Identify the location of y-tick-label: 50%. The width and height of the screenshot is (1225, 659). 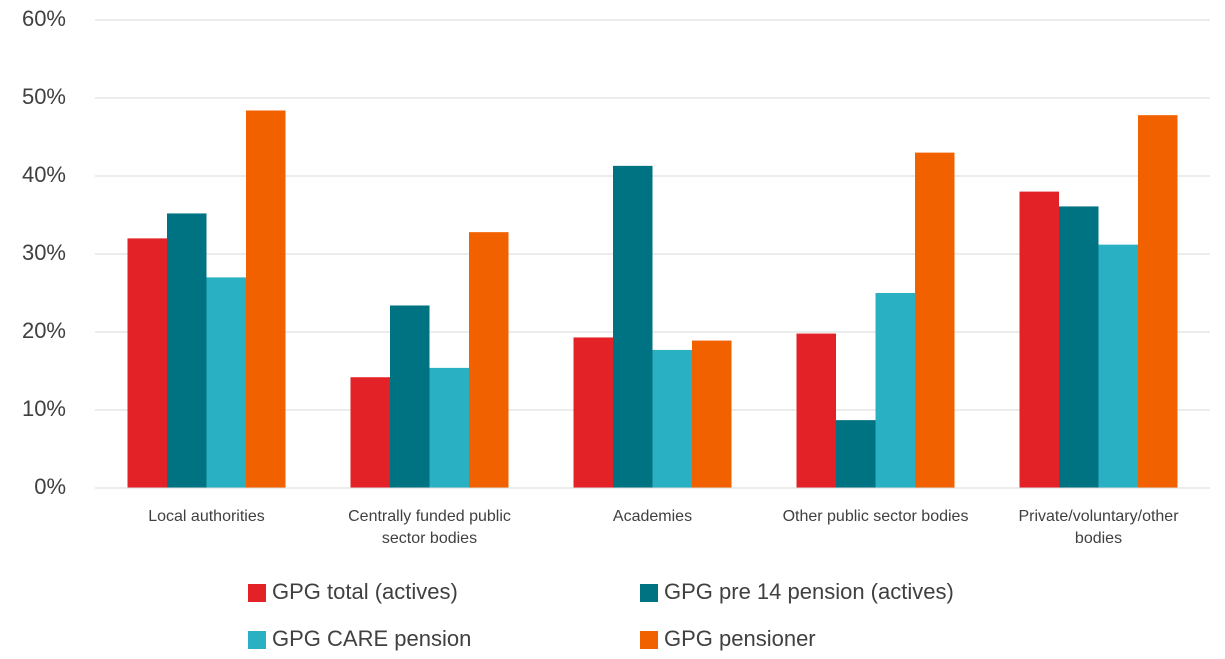
(44, 96).